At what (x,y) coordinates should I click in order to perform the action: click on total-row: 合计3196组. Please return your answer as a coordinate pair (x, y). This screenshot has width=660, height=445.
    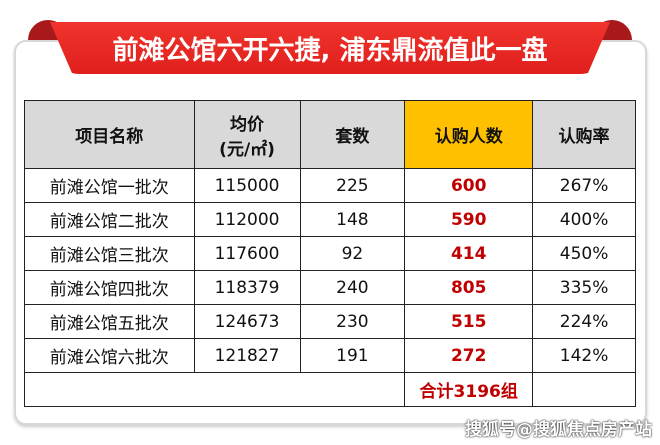
    Looking at the image, I should click on (329, 389).